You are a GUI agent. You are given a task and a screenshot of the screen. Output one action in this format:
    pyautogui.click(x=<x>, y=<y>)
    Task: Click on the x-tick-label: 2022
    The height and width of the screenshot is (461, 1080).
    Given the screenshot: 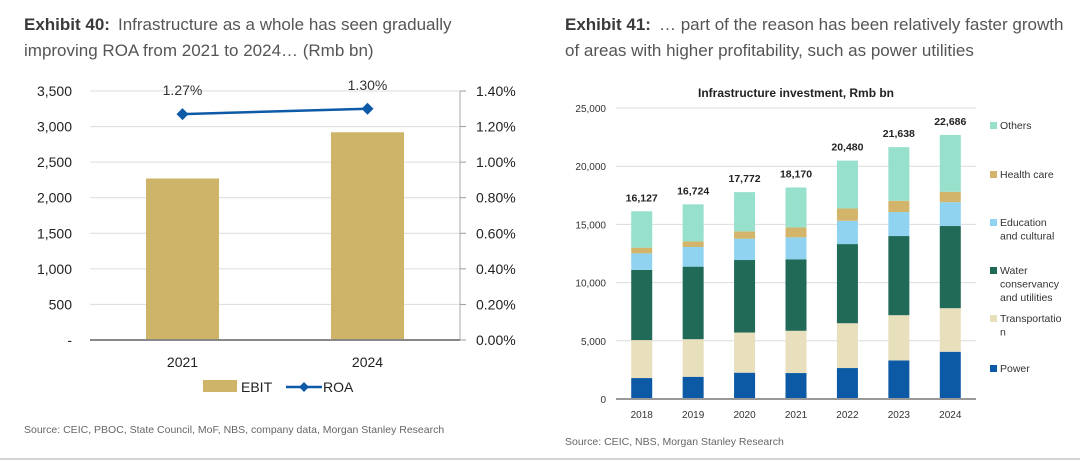 What is the action you would take?
    pyautogui.click(x=847, y=415)
    